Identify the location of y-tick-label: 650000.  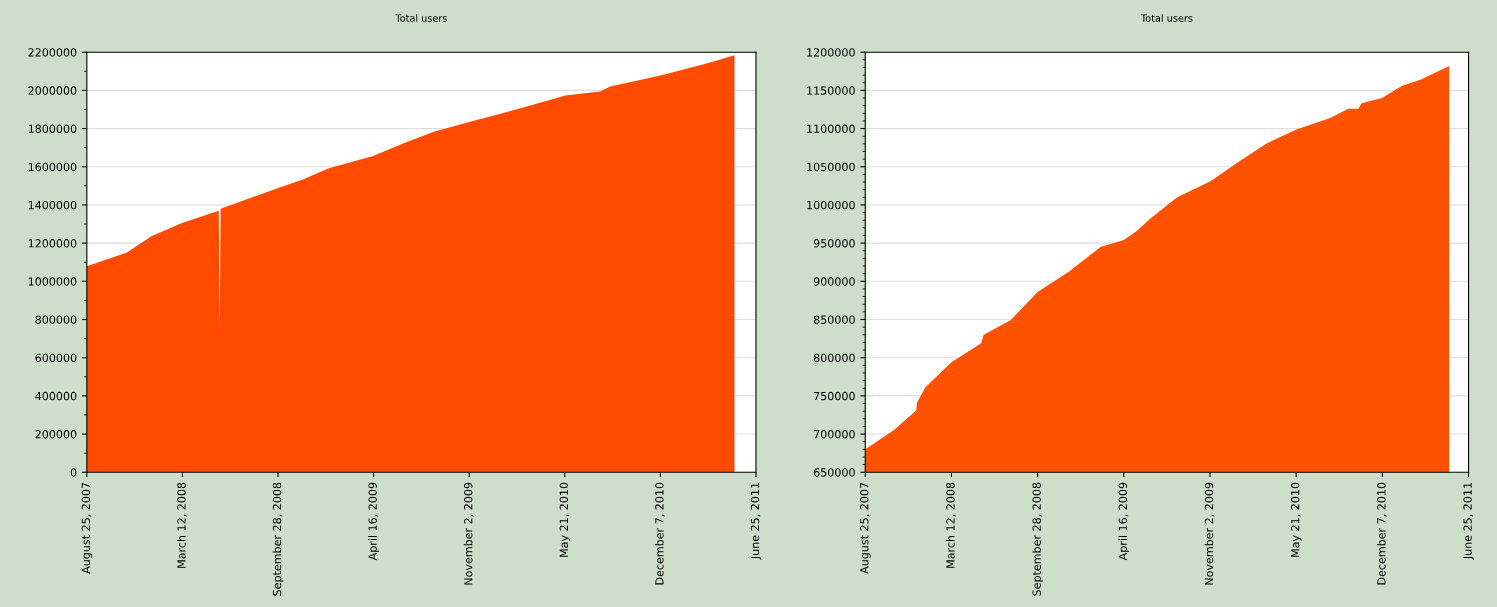
(834, 472).